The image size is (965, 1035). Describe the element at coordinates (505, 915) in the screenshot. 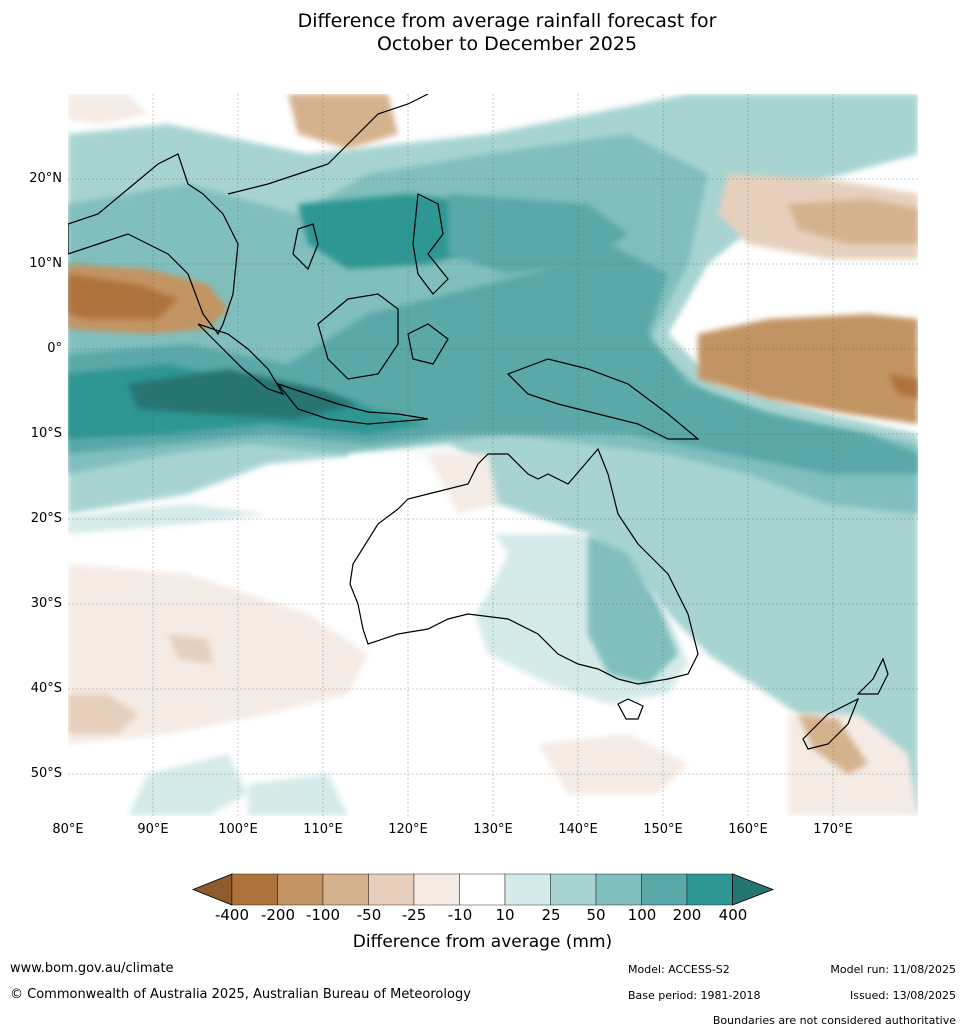

I see `colorbar-tick: 10` at that location.